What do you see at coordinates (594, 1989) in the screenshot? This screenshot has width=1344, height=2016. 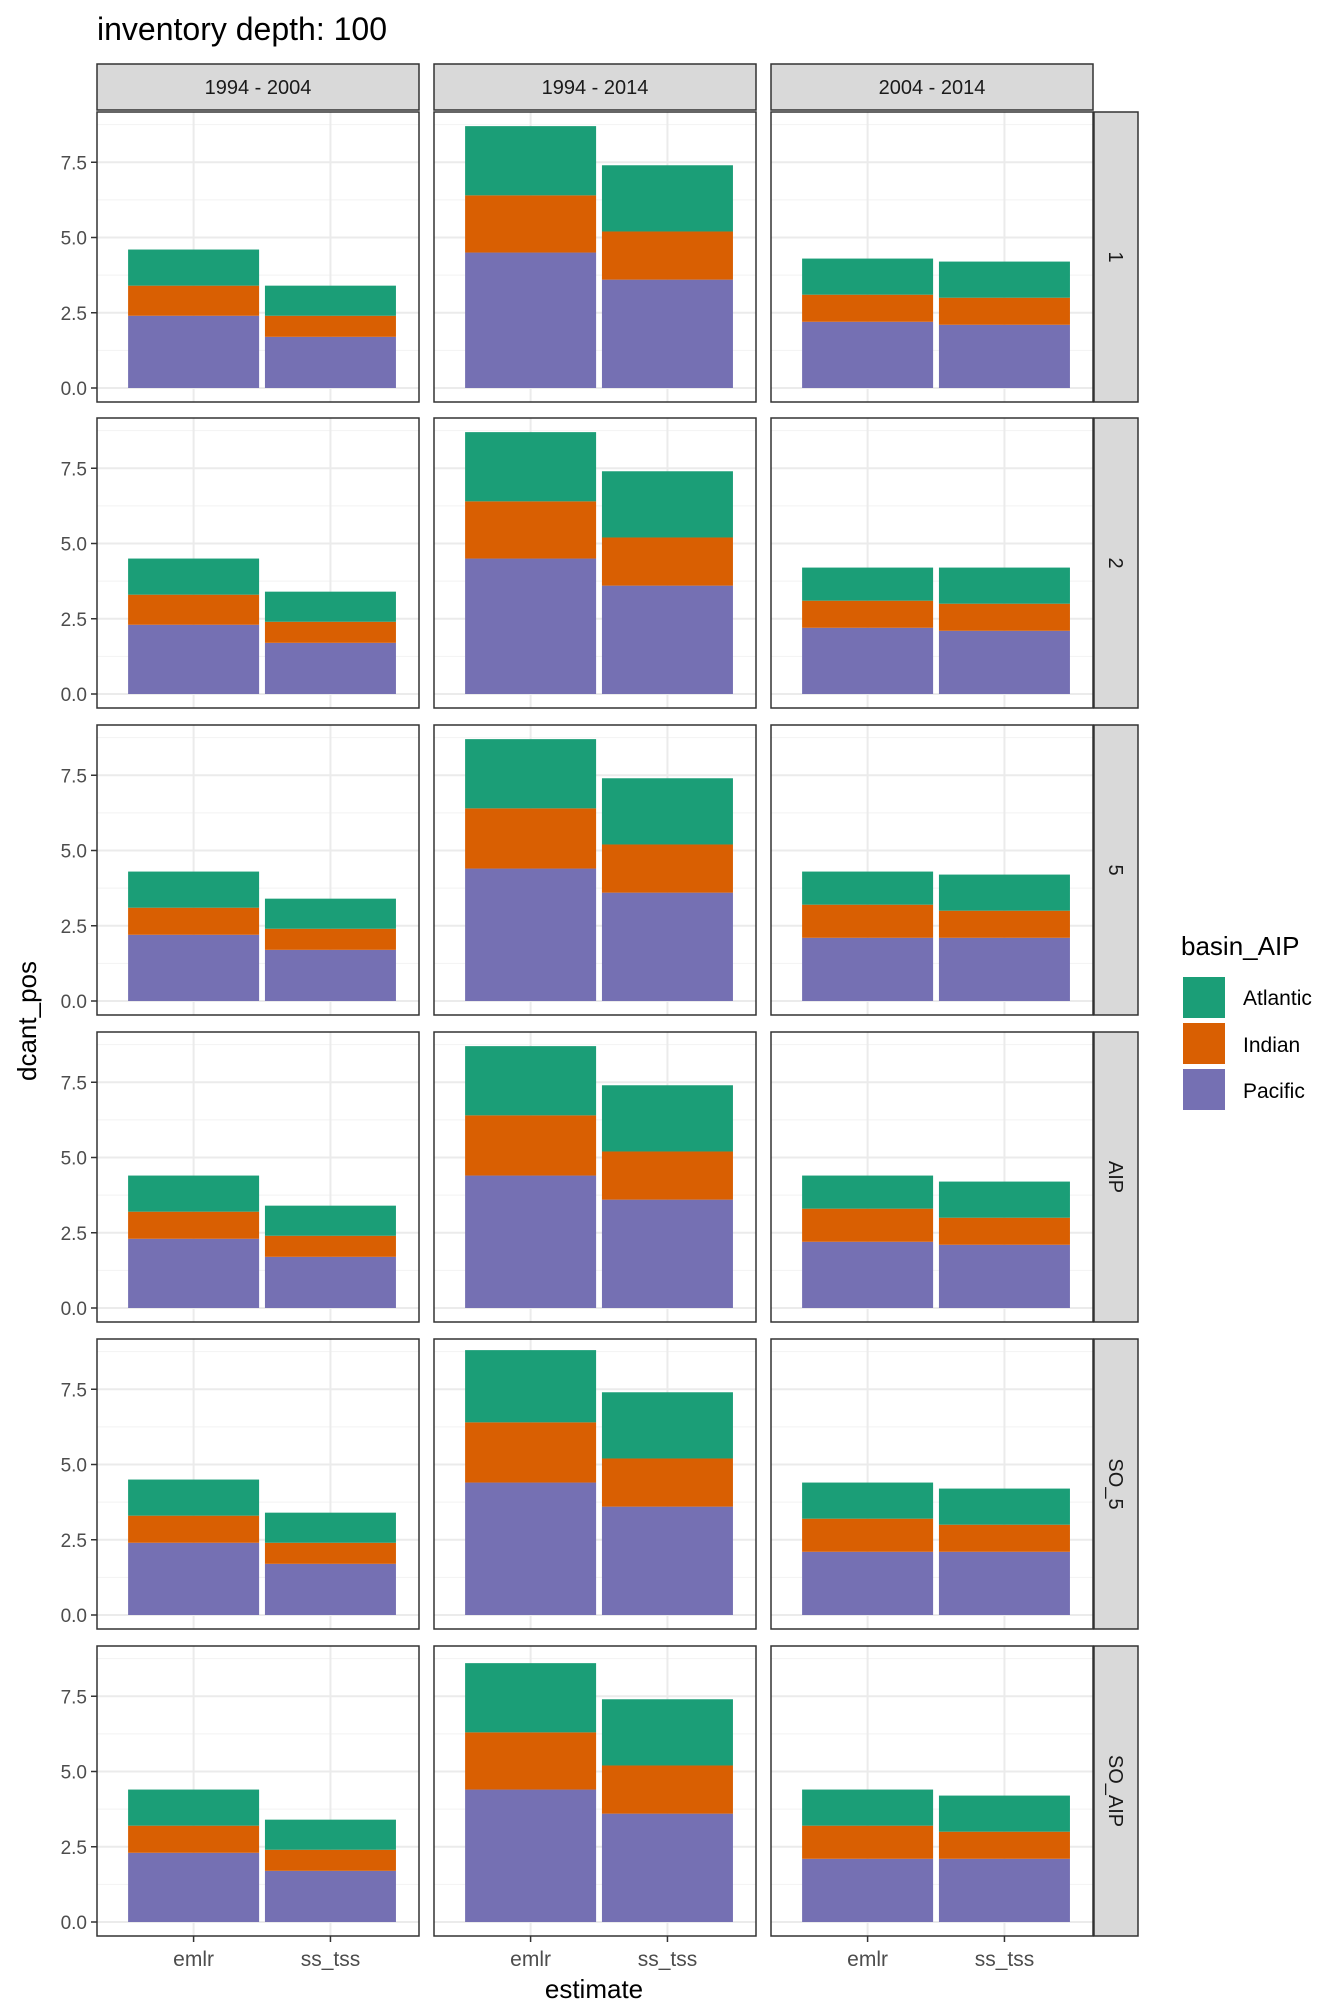 I see `x-axis-title: estimate` at bounding box center [594, 1989].